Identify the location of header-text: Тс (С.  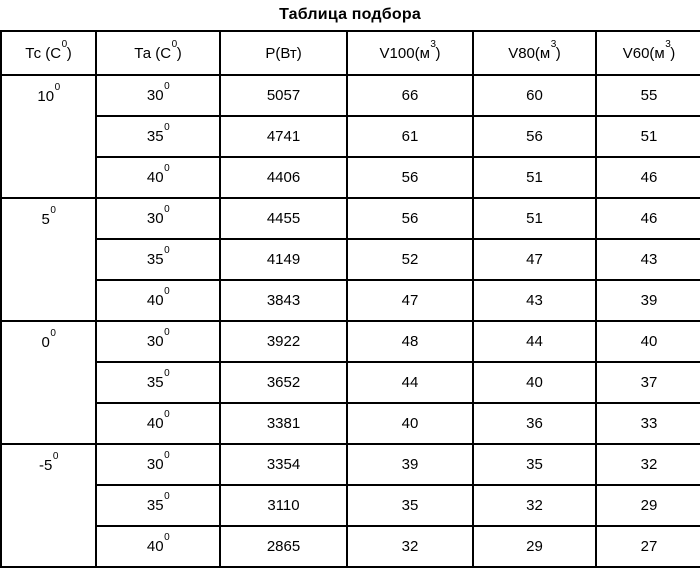
(43, 53).